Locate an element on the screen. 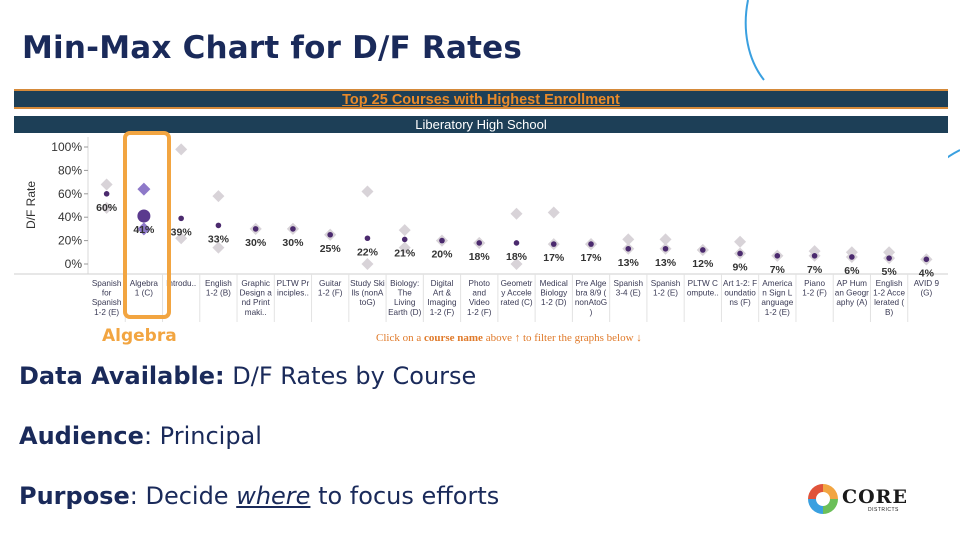  x-tick-label: Piano 1-2 (F) is located at coordinates (814, 288).